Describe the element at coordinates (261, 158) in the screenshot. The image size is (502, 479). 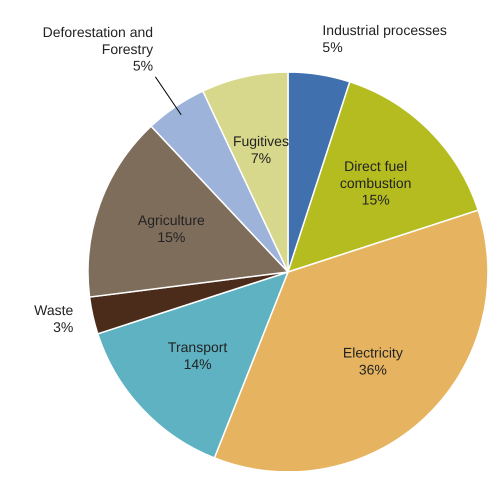
I see `data-label: 7%` at that location.